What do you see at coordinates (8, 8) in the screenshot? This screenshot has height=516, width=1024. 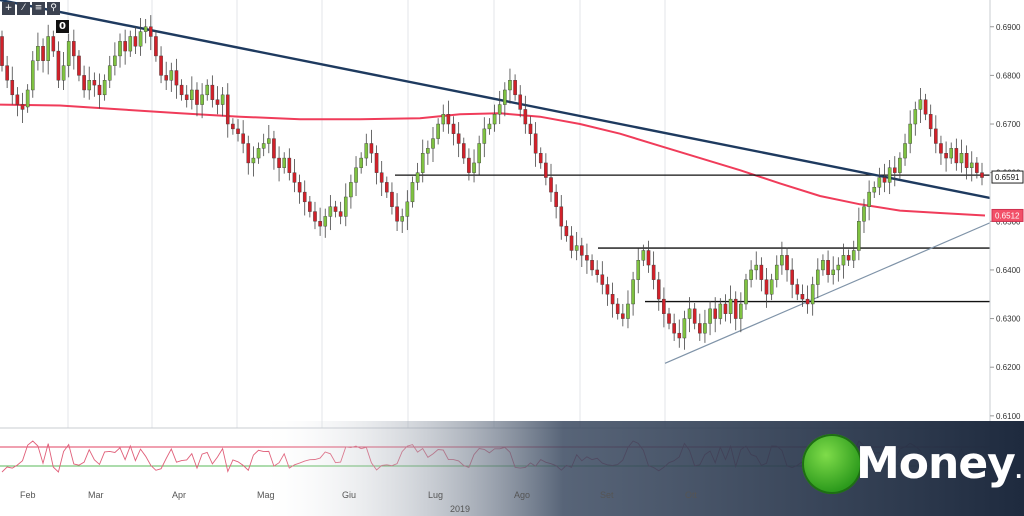 I see `crosshair-icon: +` at bounding box center [8, 8].